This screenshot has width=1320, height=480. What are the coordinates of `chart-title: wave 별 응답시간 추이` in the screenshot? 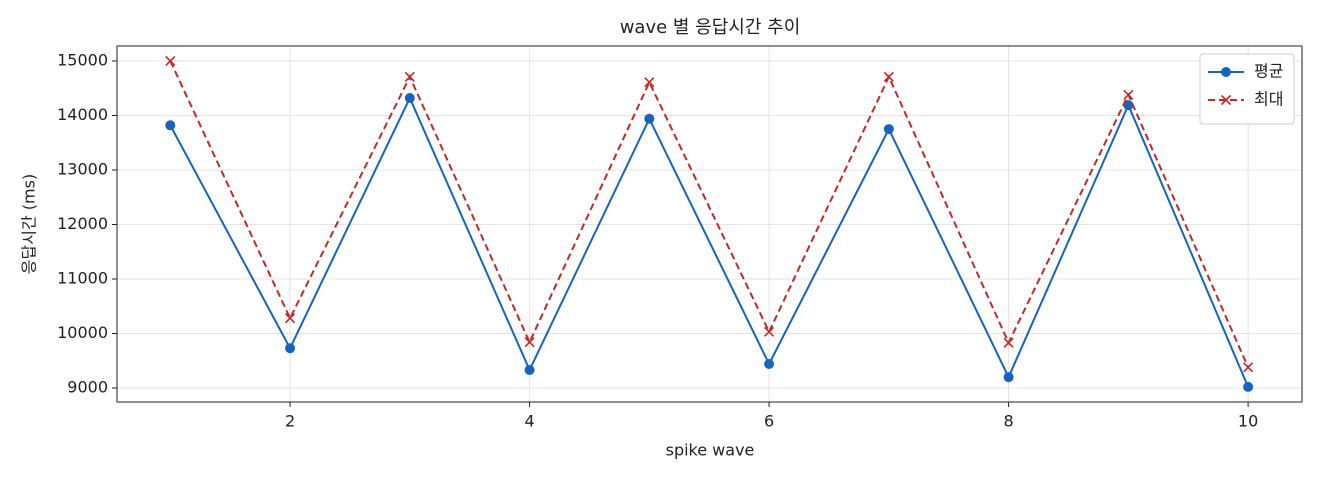 It's located at (710, 27).